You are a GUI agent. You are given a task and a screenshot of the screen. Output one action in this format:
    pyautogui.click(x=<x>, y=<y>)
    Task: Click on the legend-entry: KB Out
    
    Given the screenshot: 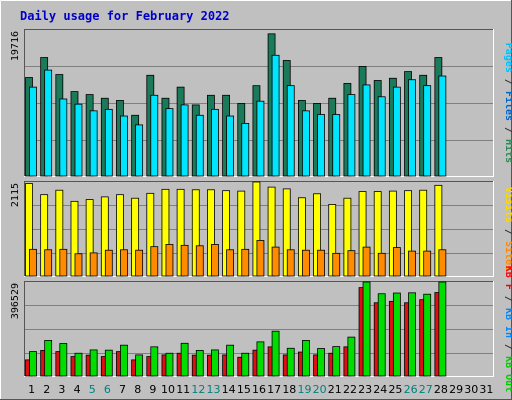 What is the action you would take?
    pyautogui.click(x=507, y=374)
    